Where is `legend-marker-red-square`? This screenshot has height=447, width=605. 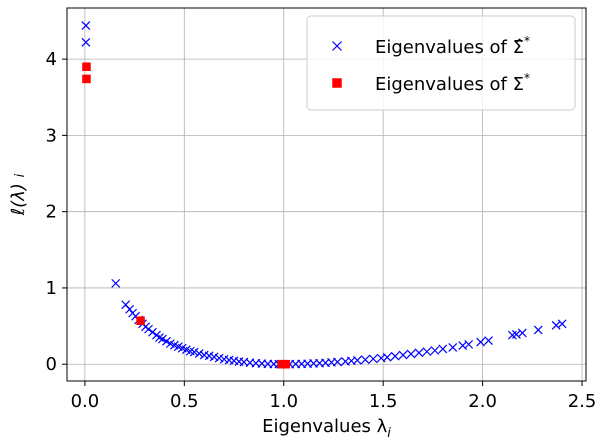
legend-marker-red-square is located at coordinates (337, 83).